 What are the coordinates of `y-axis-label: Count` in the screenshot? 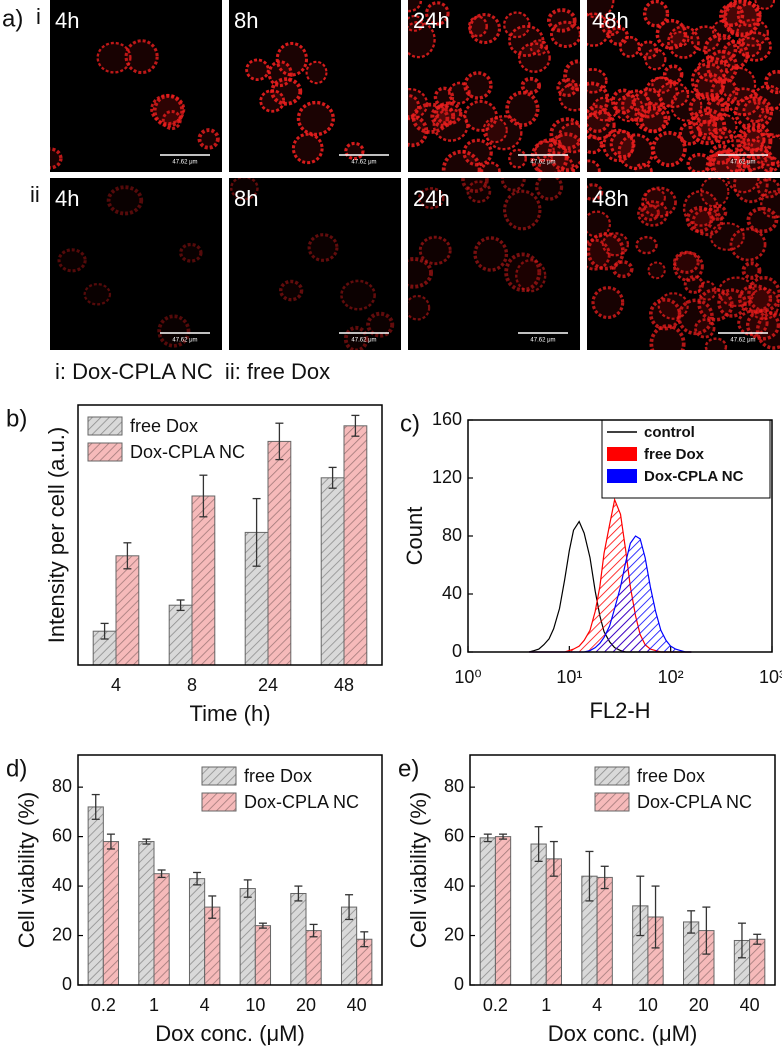 It's located at (414, 536).